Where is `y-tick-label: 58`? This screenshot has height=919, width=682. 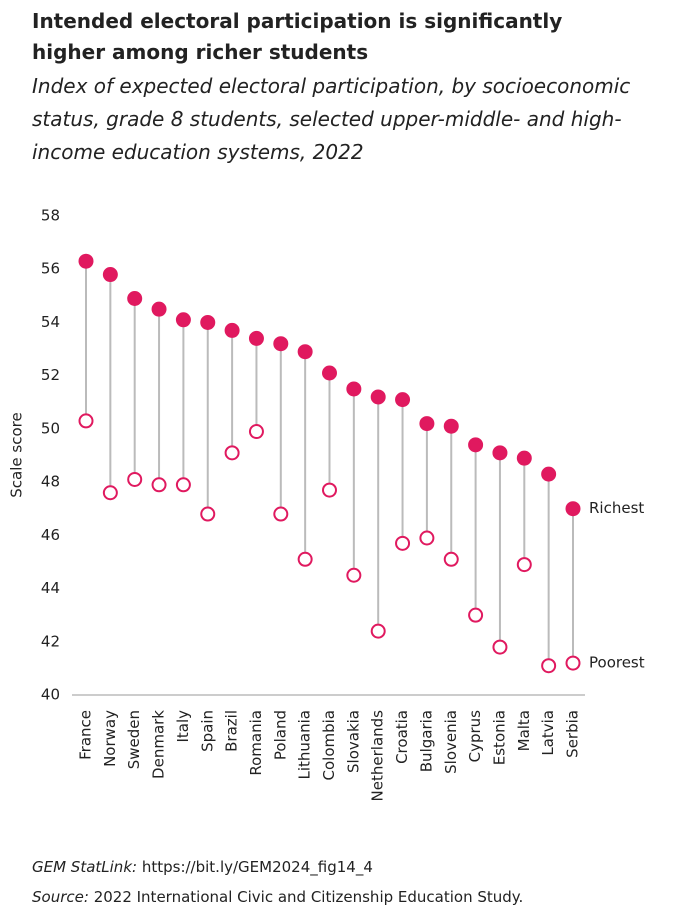
y-tick-label: 58 is located at coordinates (50, 216).